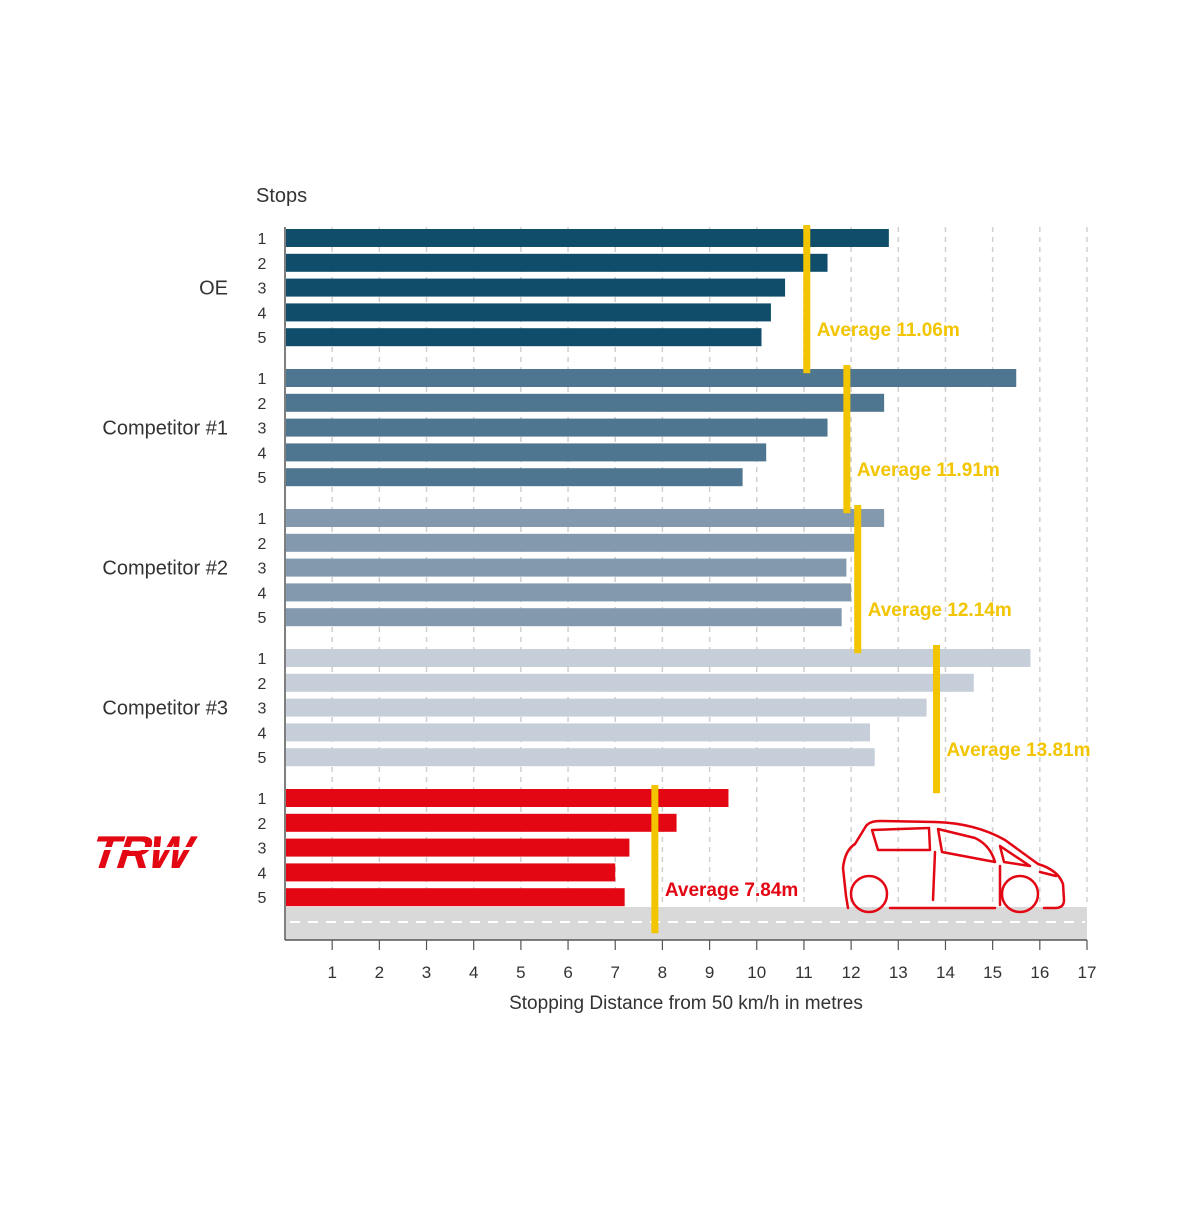 The image size is (1200, 1205). I want to click on car-body, so click(953, 864).